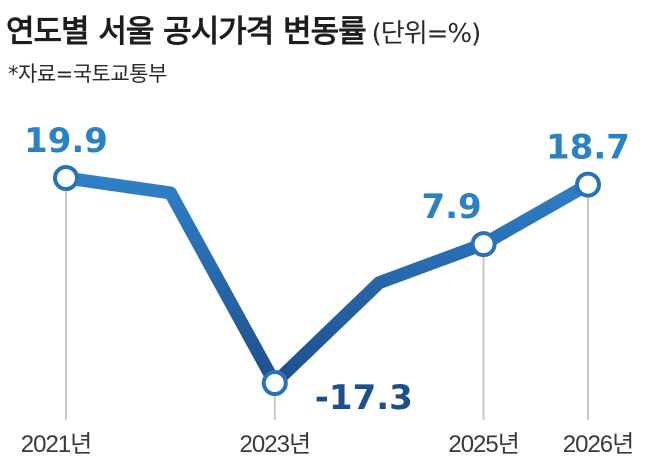 Image resolution: width=658 pixels, height=471 pixels. Describe the element at coordinates (56, 444) in the screenshot. I see `x-tick-label-2021: 2021년` at that location.